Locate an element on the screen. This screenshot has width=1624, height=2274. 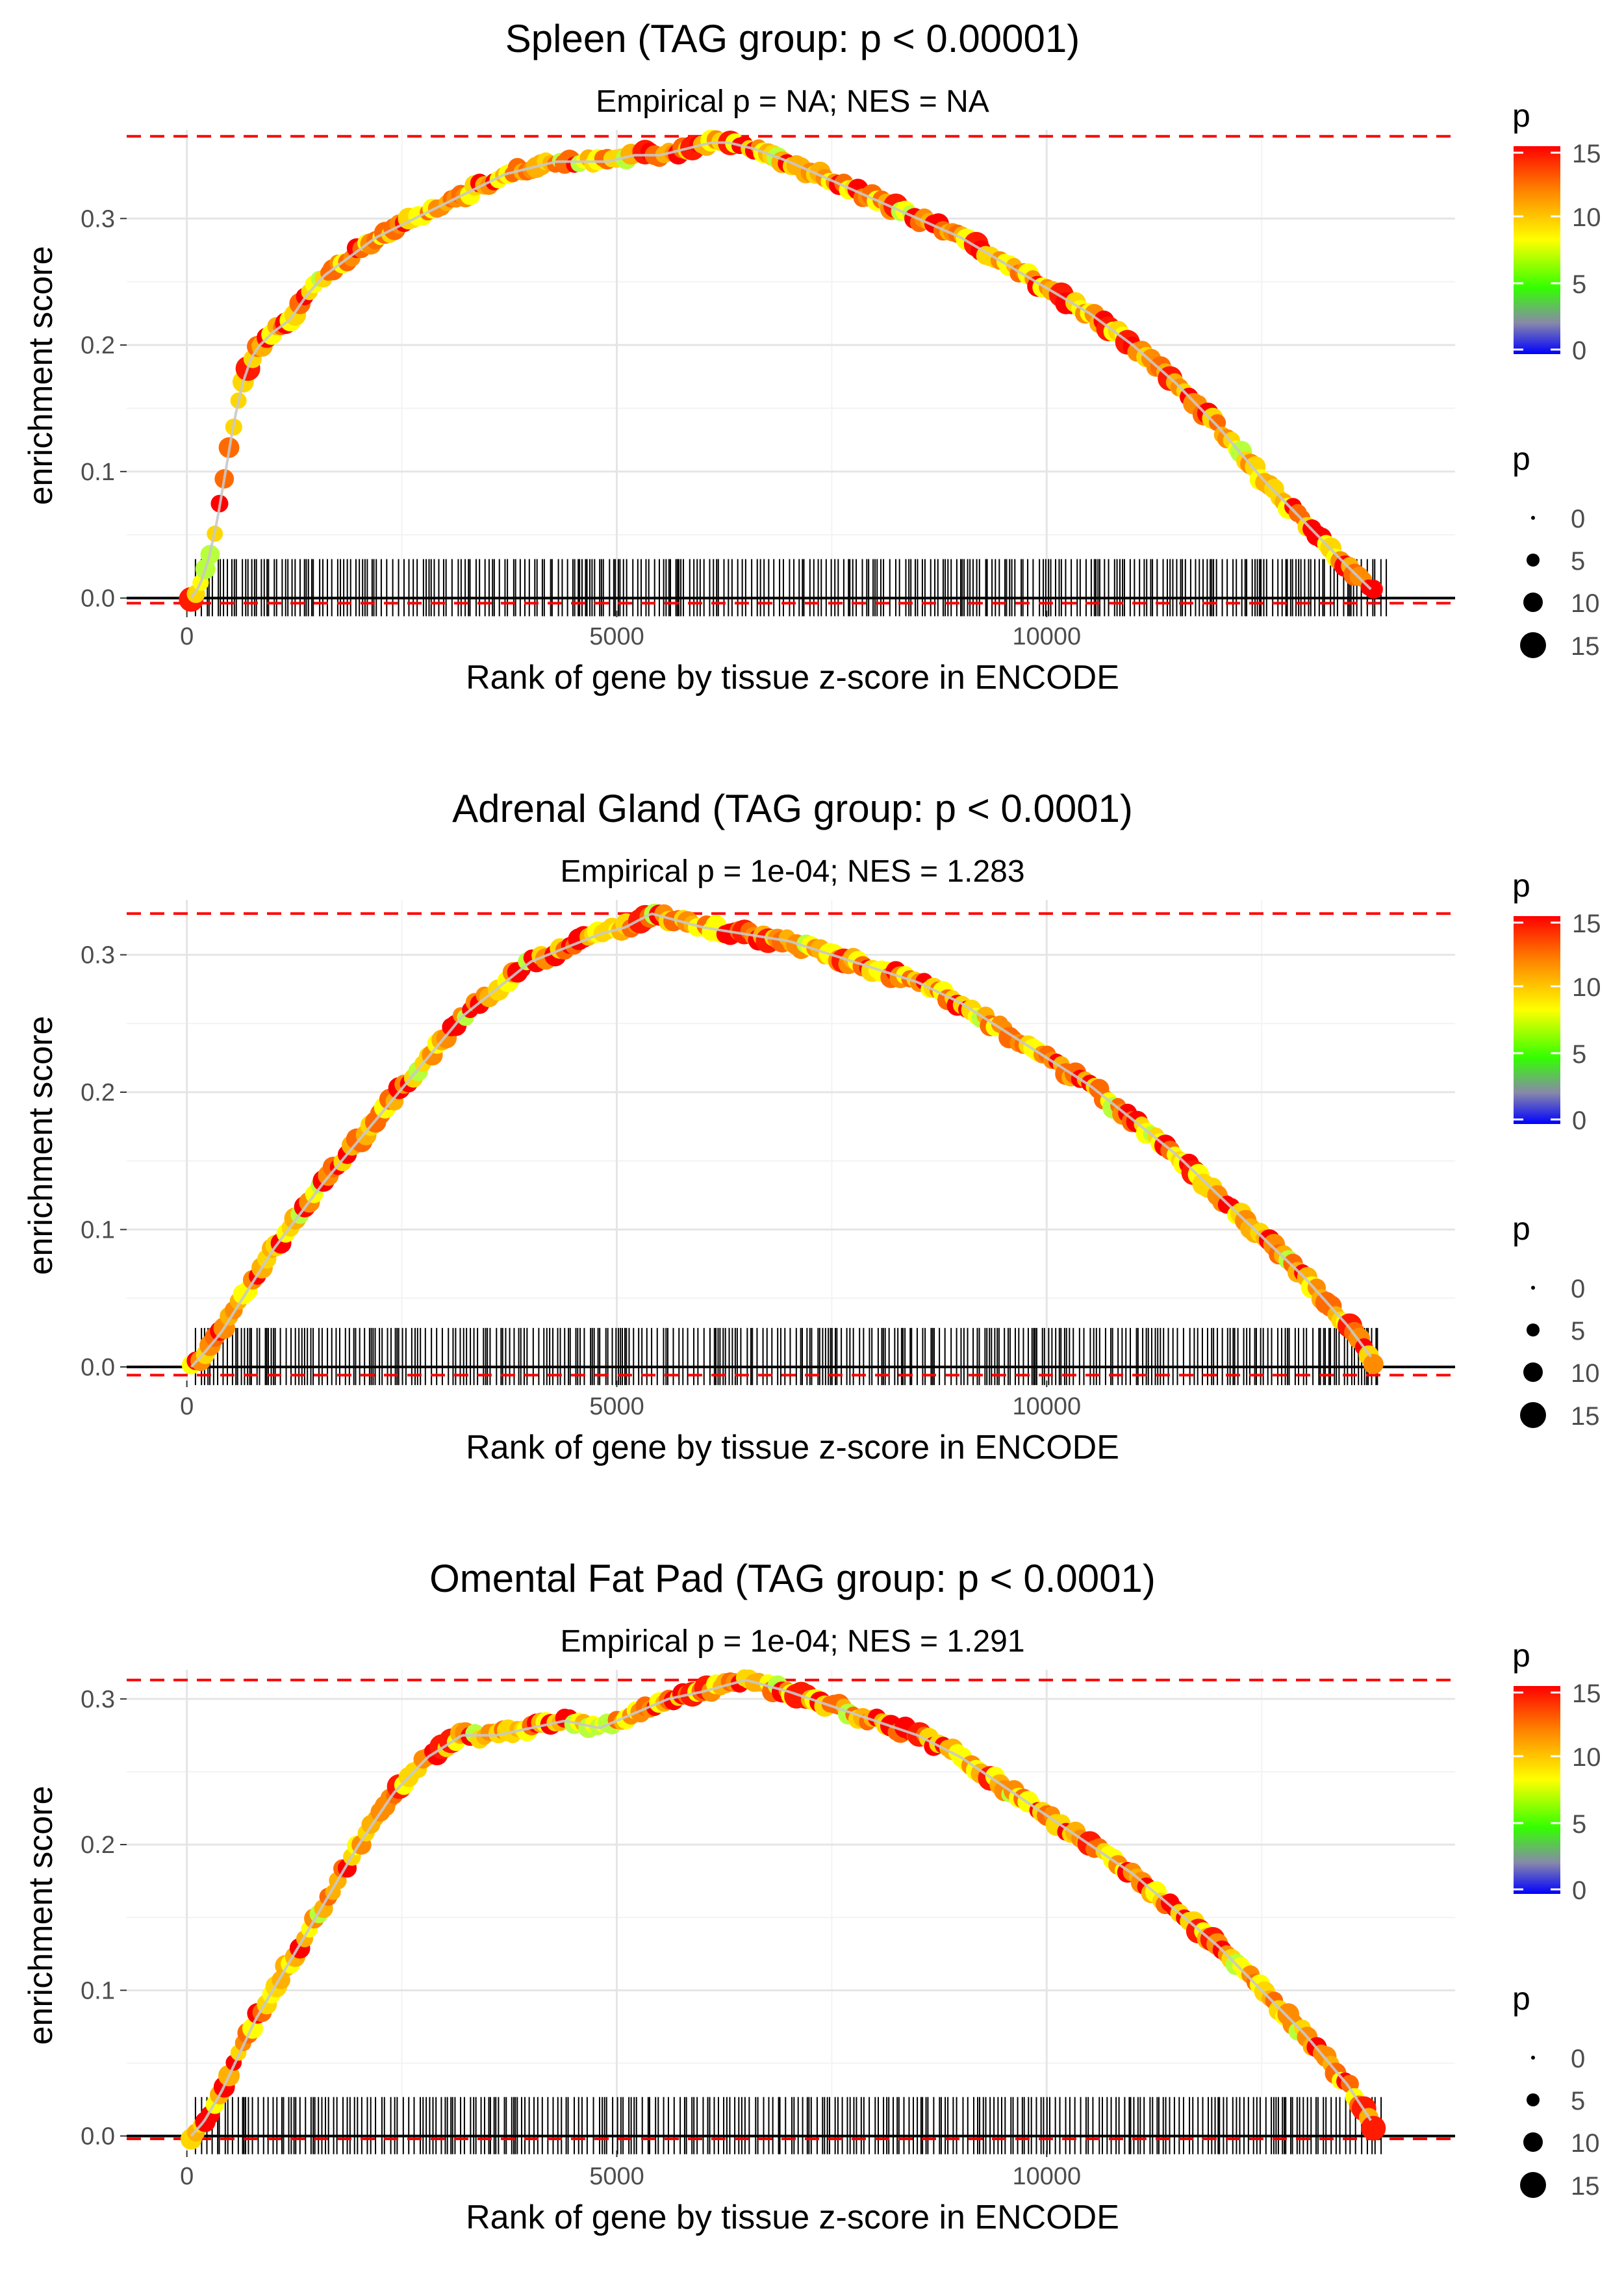
panel-3-title: Omental Fat Pad (TAG group: p < 0.0001) is located at coordinates (792, 1578).